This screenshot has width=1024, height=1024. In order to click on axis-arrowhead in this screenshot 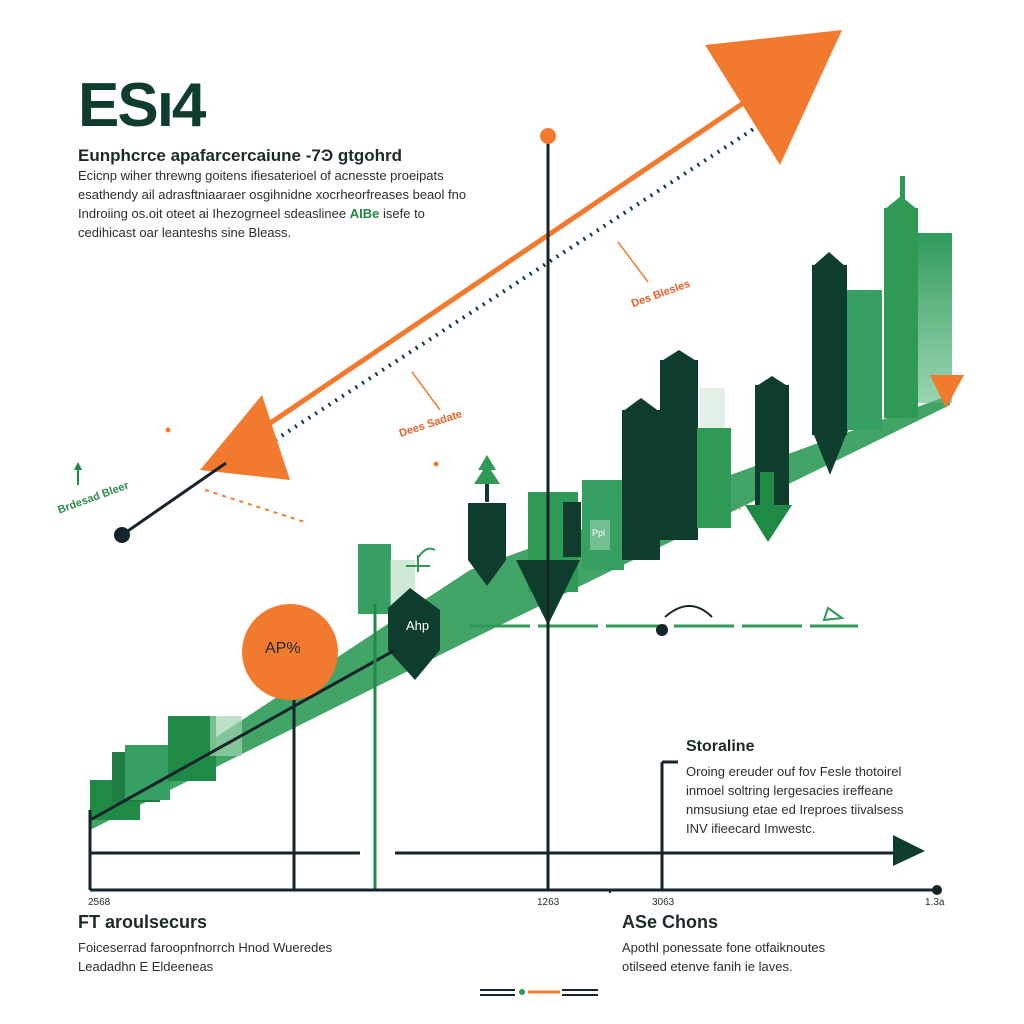, I will do `click(909, 850)`.